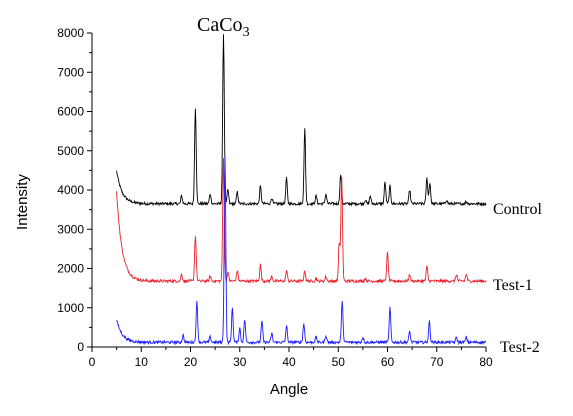  What do you see at coordinates (70, 33) in the screenshot?
I see `y-tick-label: 8000` at bounding box center [70, 33].